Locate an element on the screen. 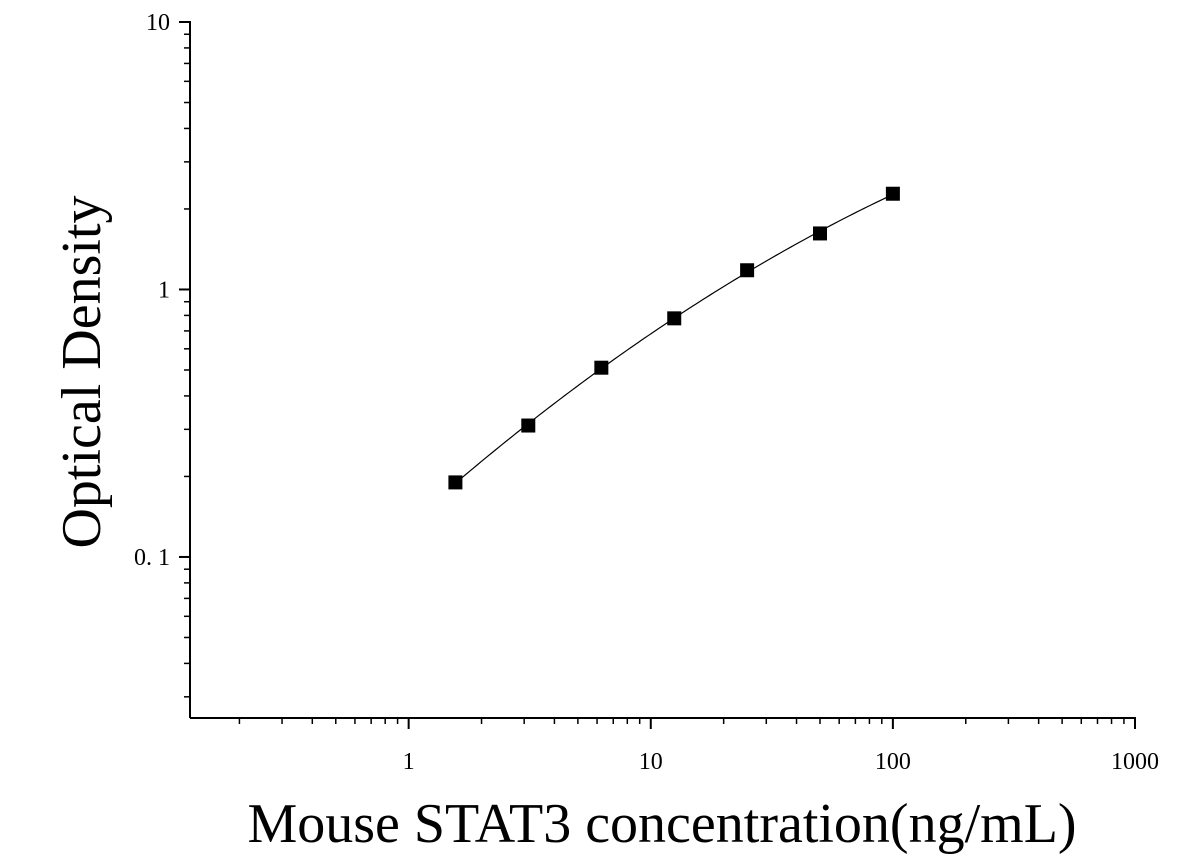 The image size is (1202, 867). x-tick-label: 10 is located at coordinates (651, 762).